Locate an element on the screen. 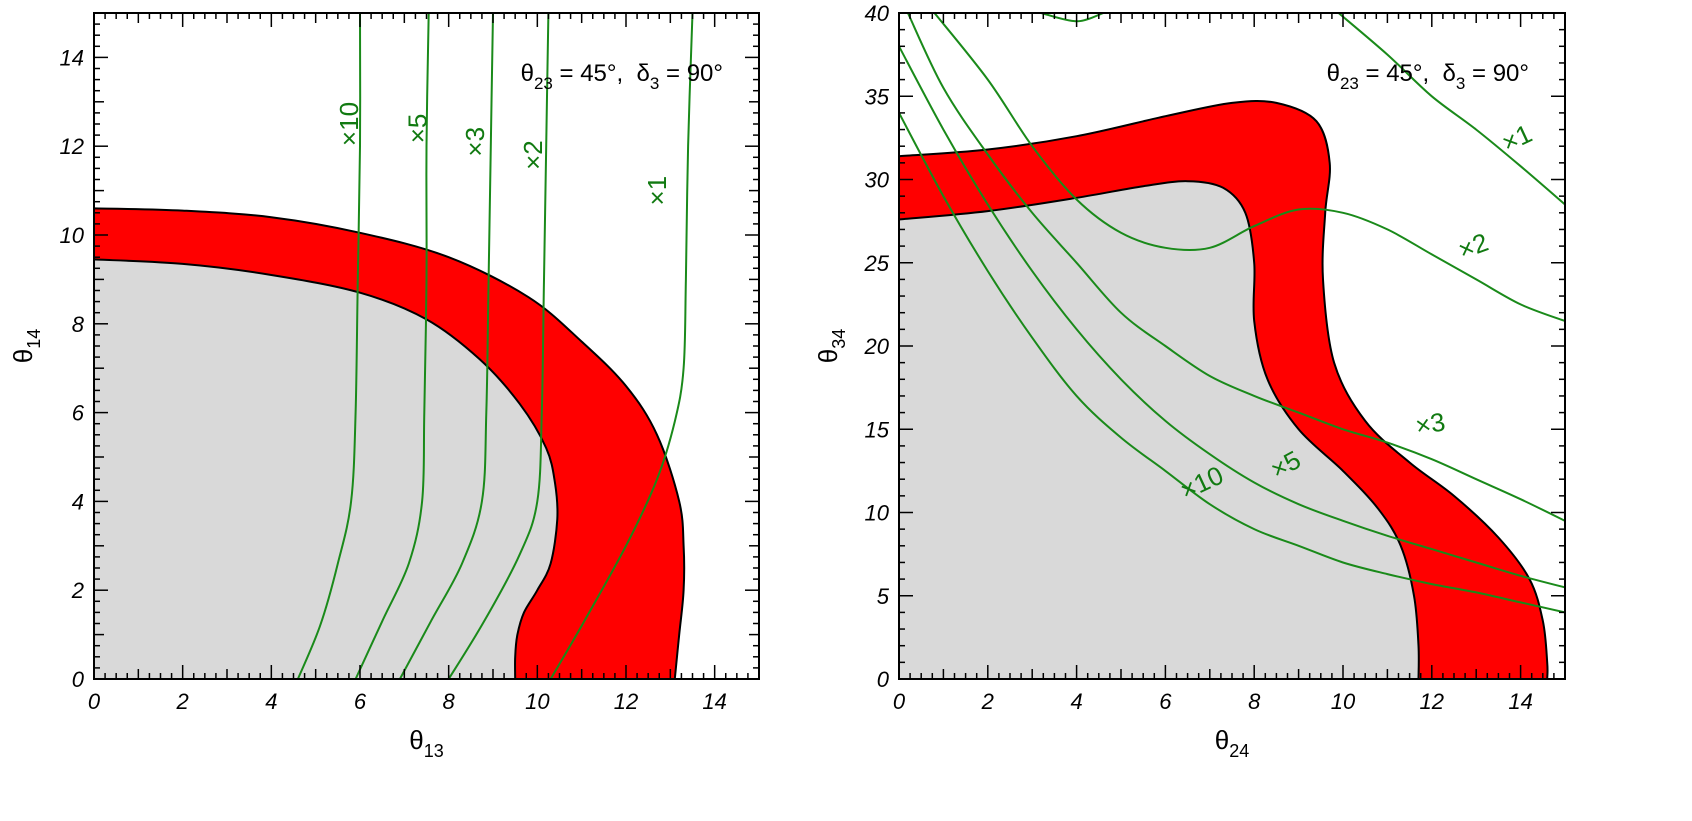  contour-x5 is located at coordinates (392, 346).